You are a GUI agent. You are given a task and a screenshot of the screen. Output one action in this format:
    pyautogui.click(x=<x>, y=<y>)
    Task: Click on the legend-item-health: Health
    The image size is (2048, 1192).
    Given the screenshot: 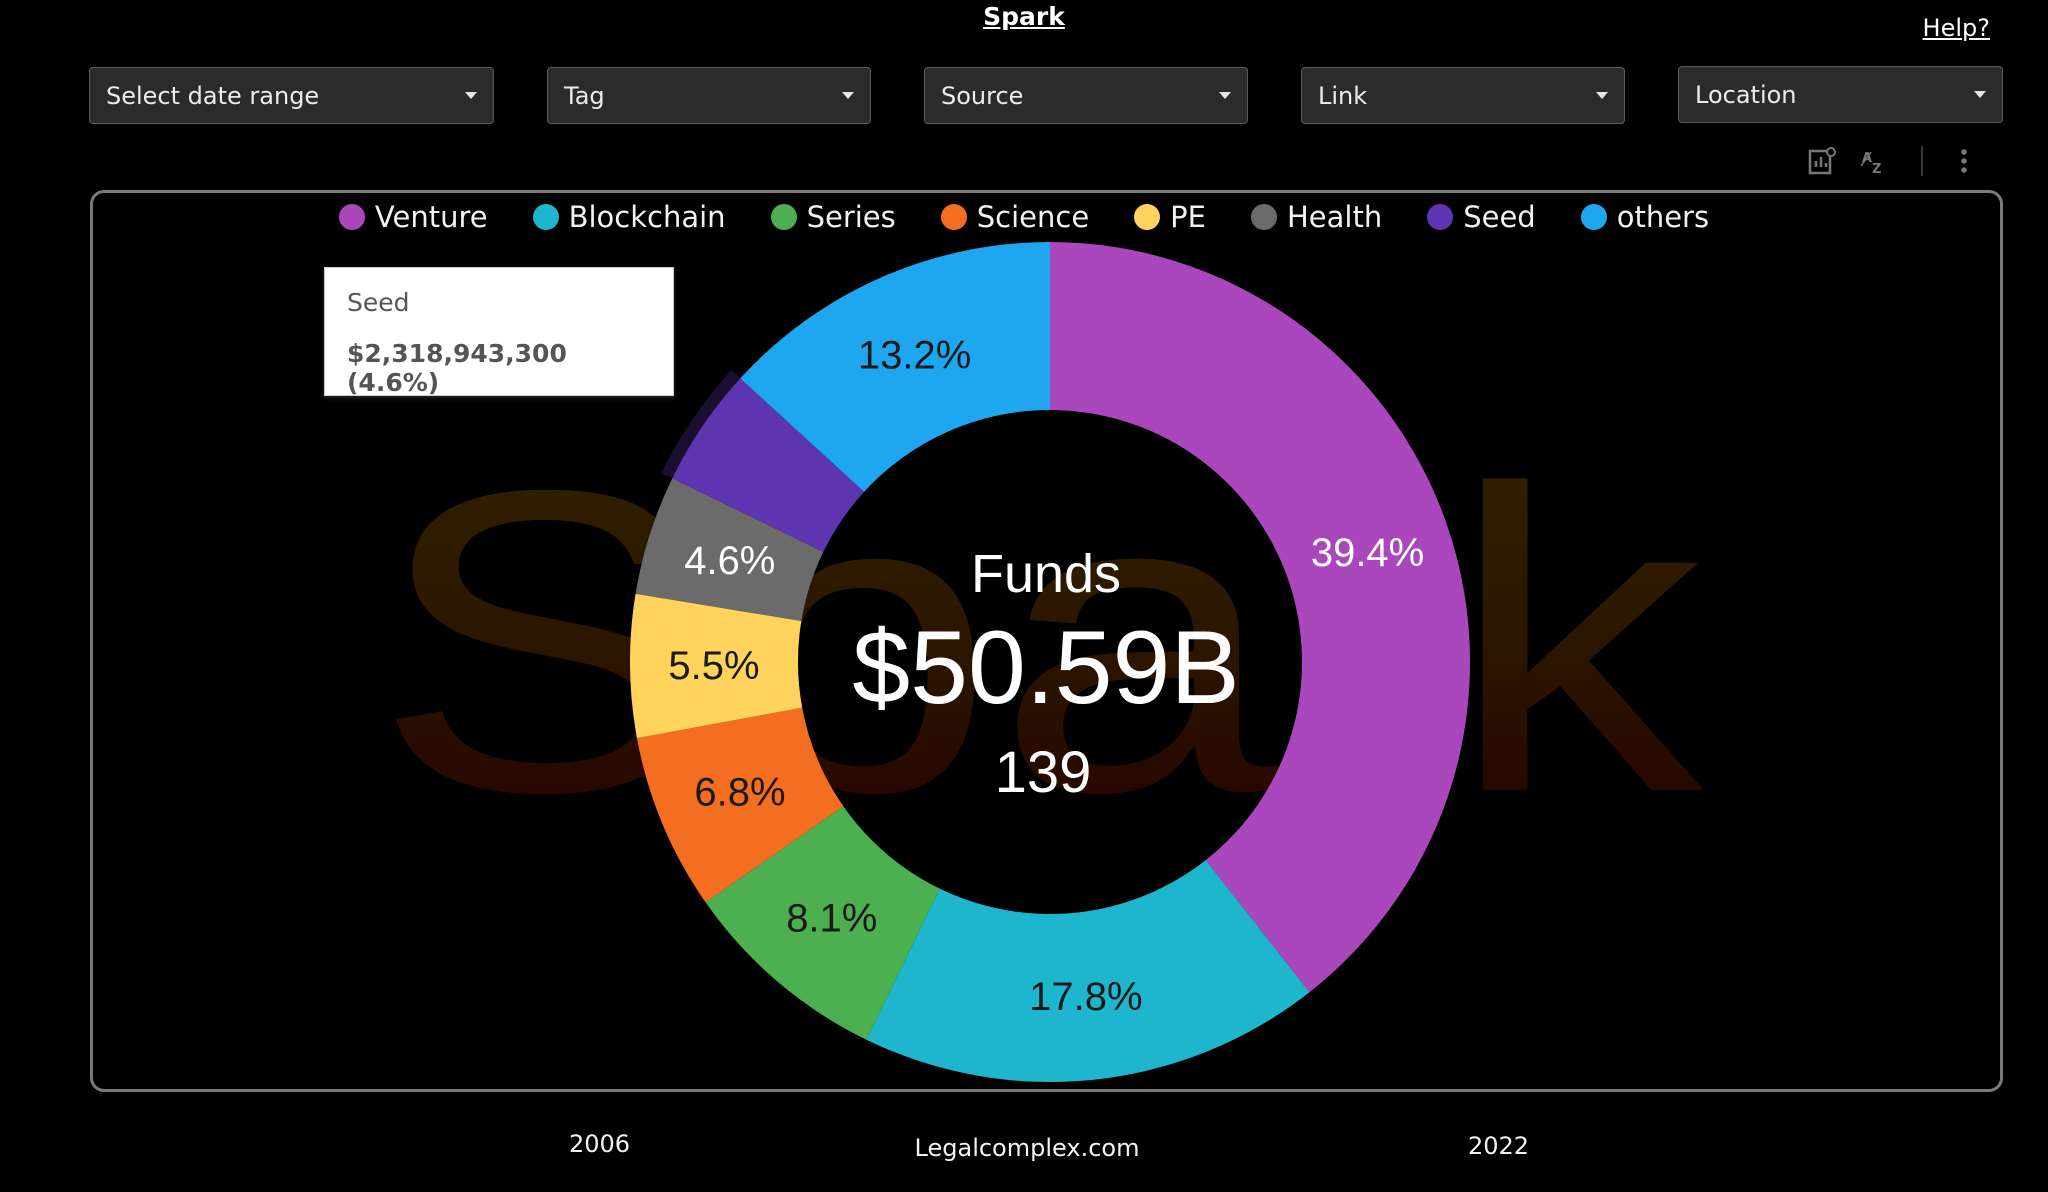 What is the action you would take?
    pyautogui.click(x=1316, y=217)
    